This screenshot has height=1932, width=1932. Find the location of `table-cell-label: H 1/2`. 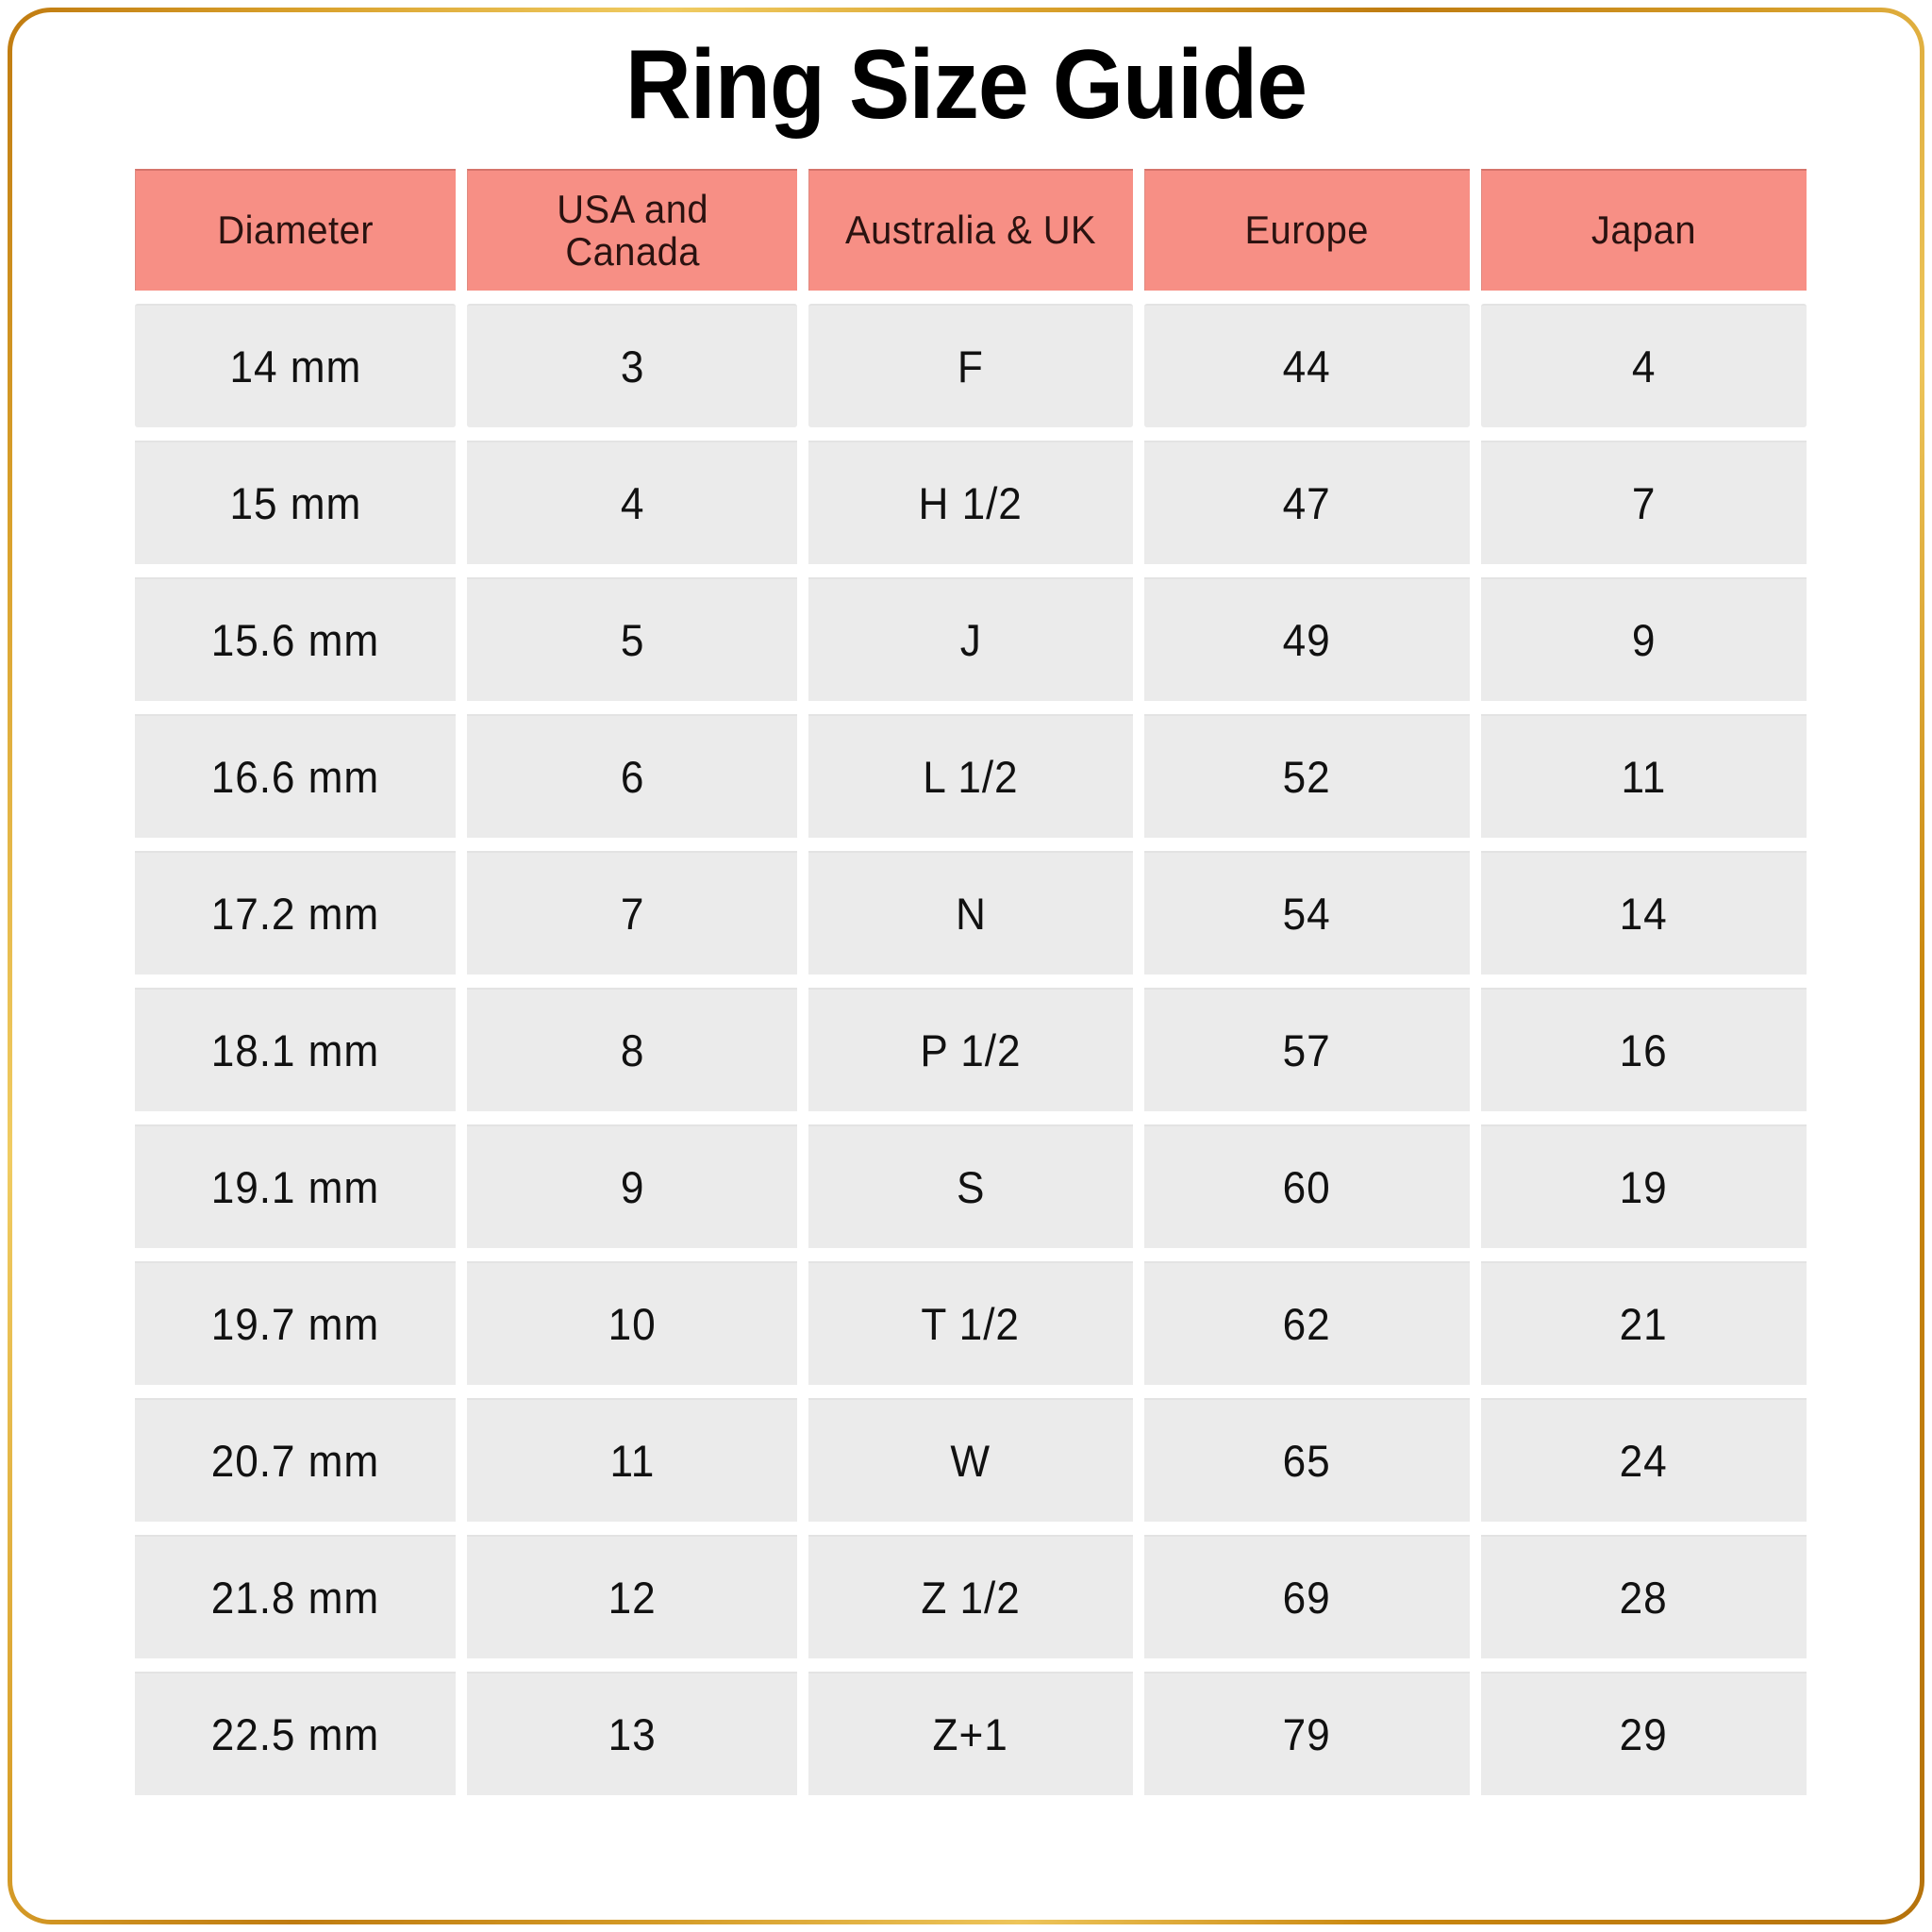

table-cell-label: H 1/2 is located at coordinates (971, 503).